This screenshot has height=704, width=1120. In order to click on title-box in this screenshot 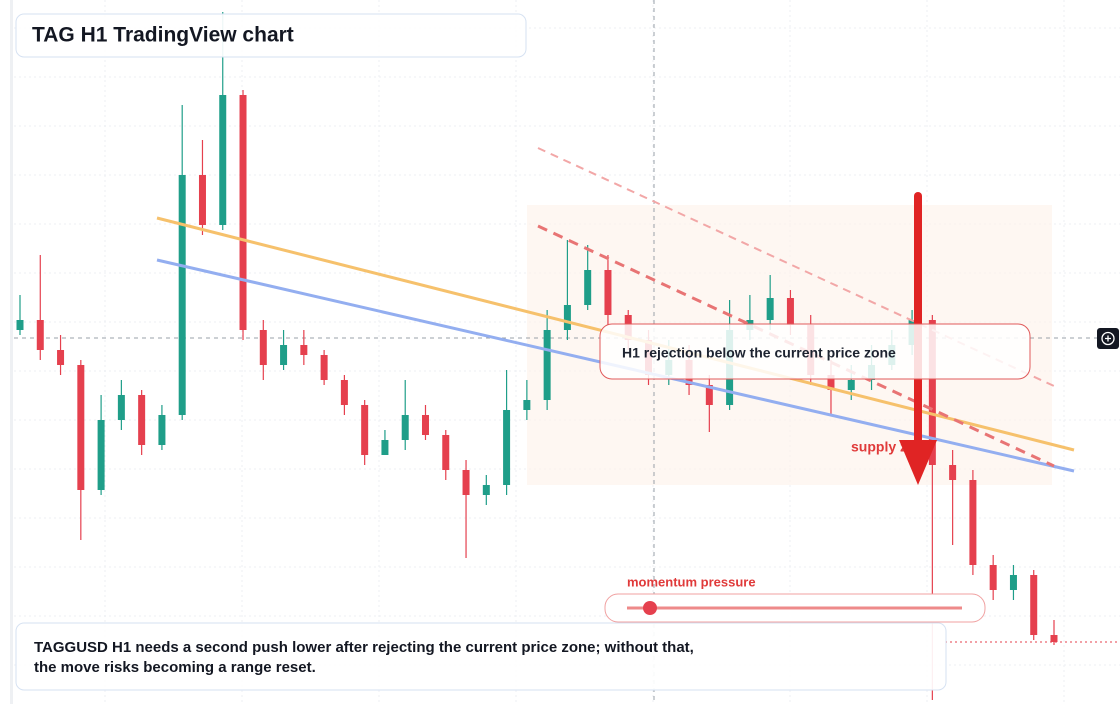, I will do `click(271, 35)`.